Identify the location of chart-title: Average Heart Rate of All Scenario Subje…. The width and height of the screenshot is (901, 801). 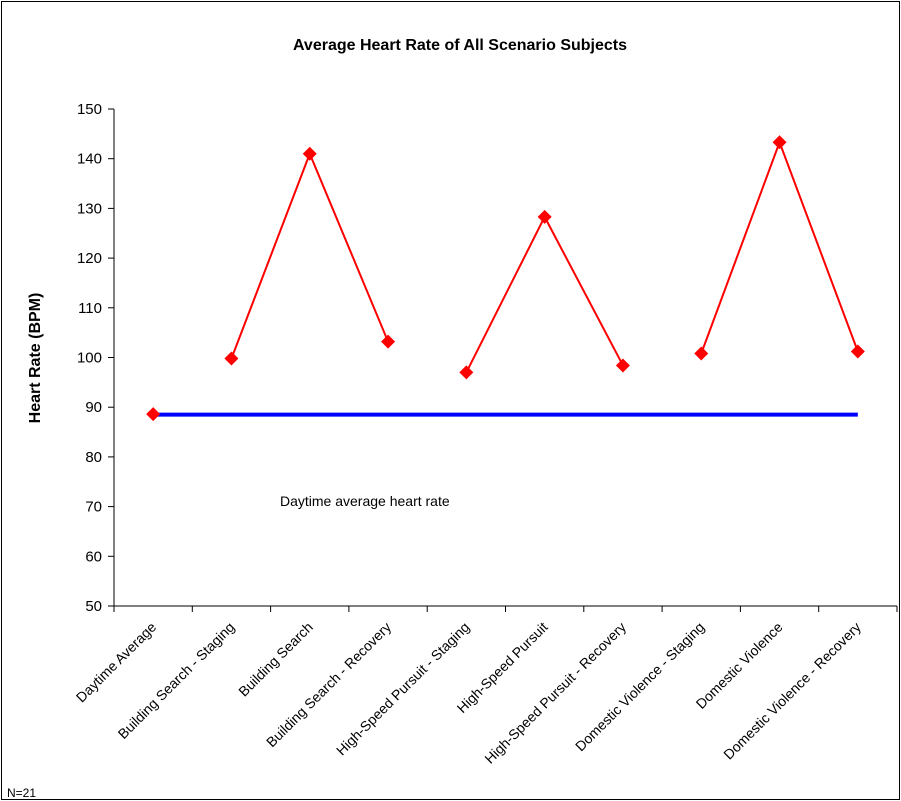
(460, 45).